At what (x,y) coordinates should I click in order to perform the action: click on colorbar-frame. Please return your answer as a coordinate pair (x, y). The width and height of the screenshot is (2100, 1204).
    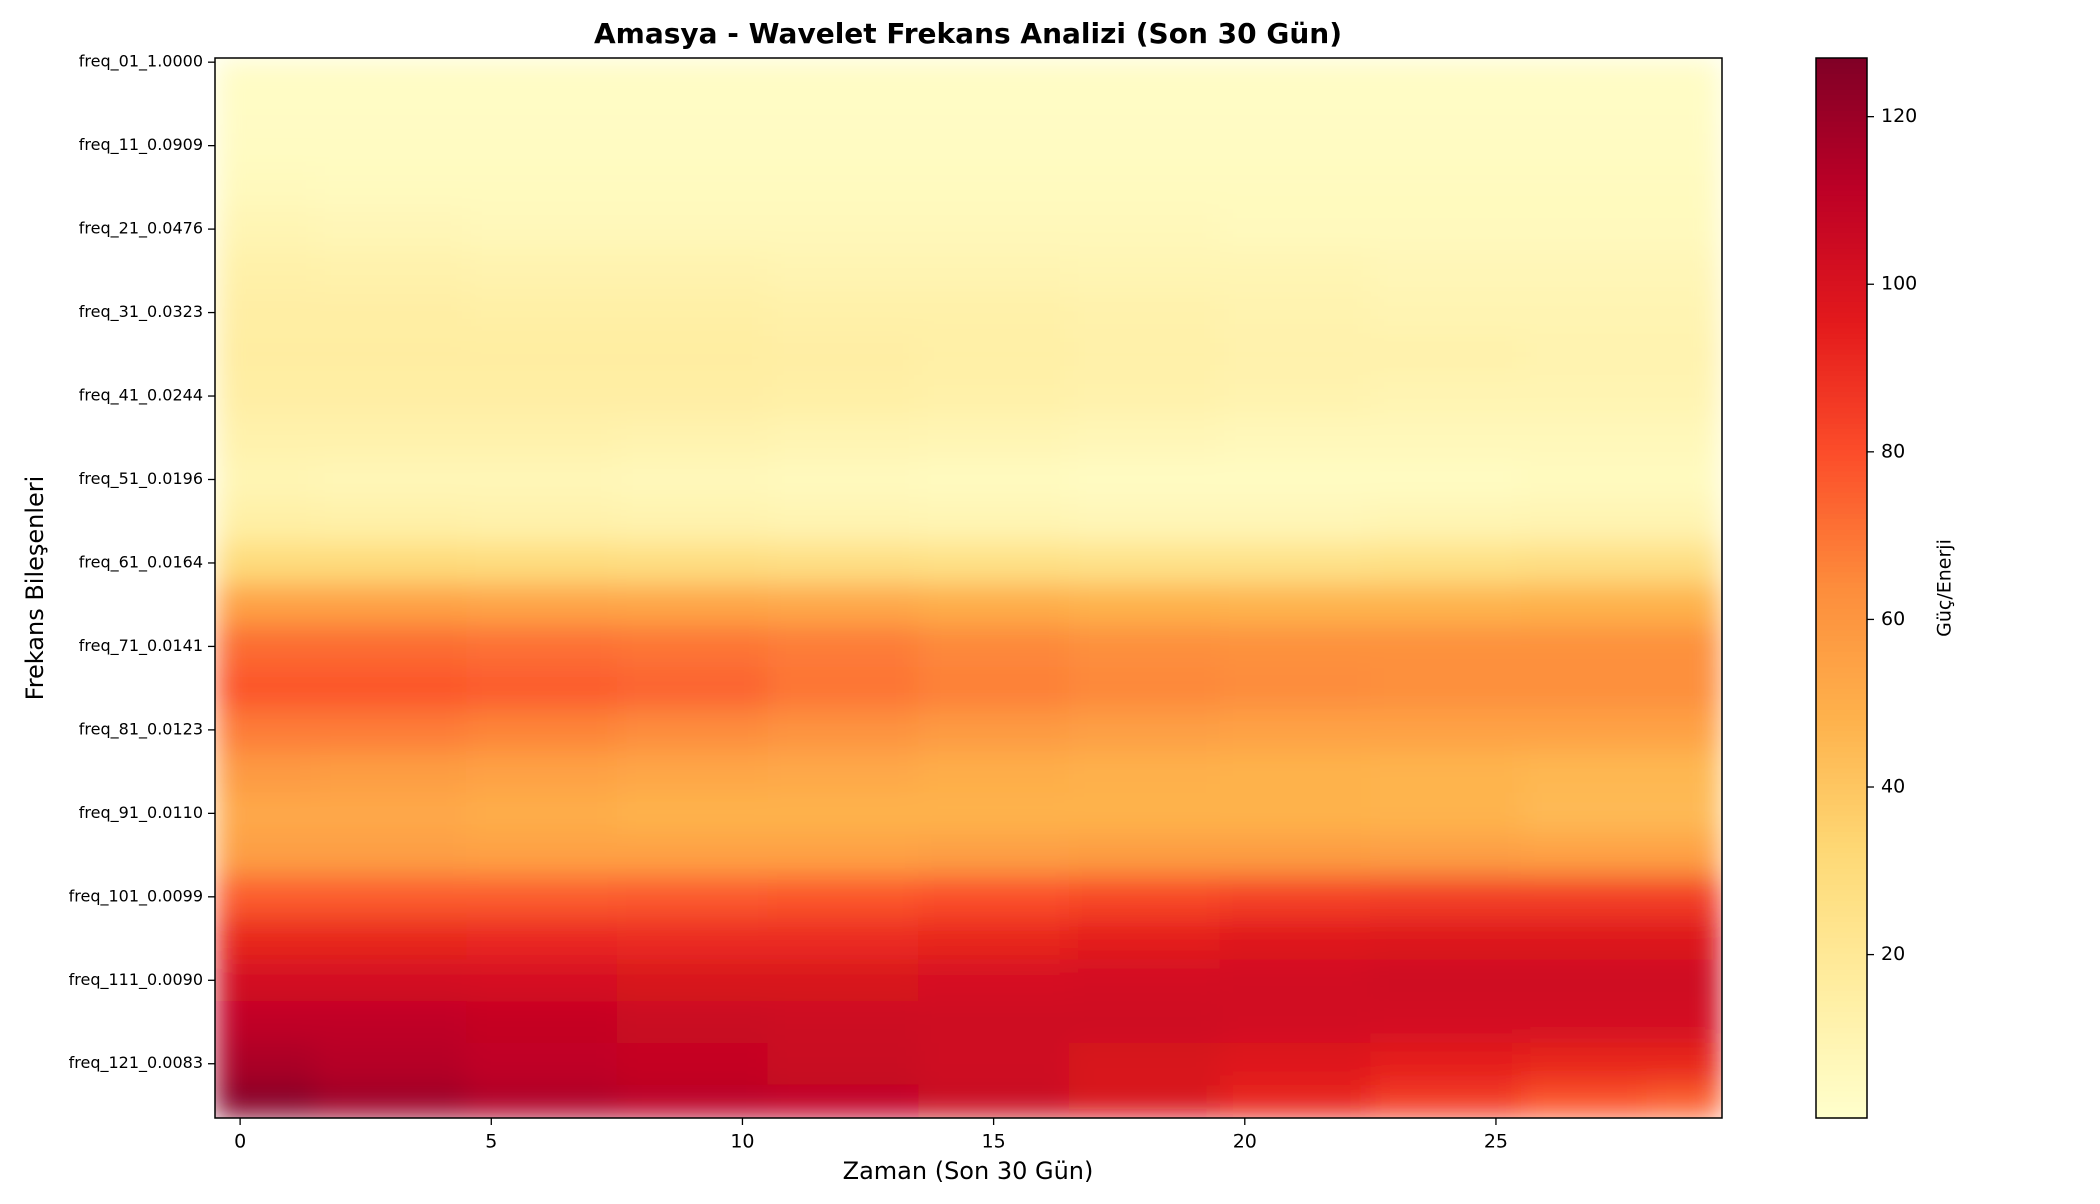
    Looking at the image, I should click on (1841, 588).